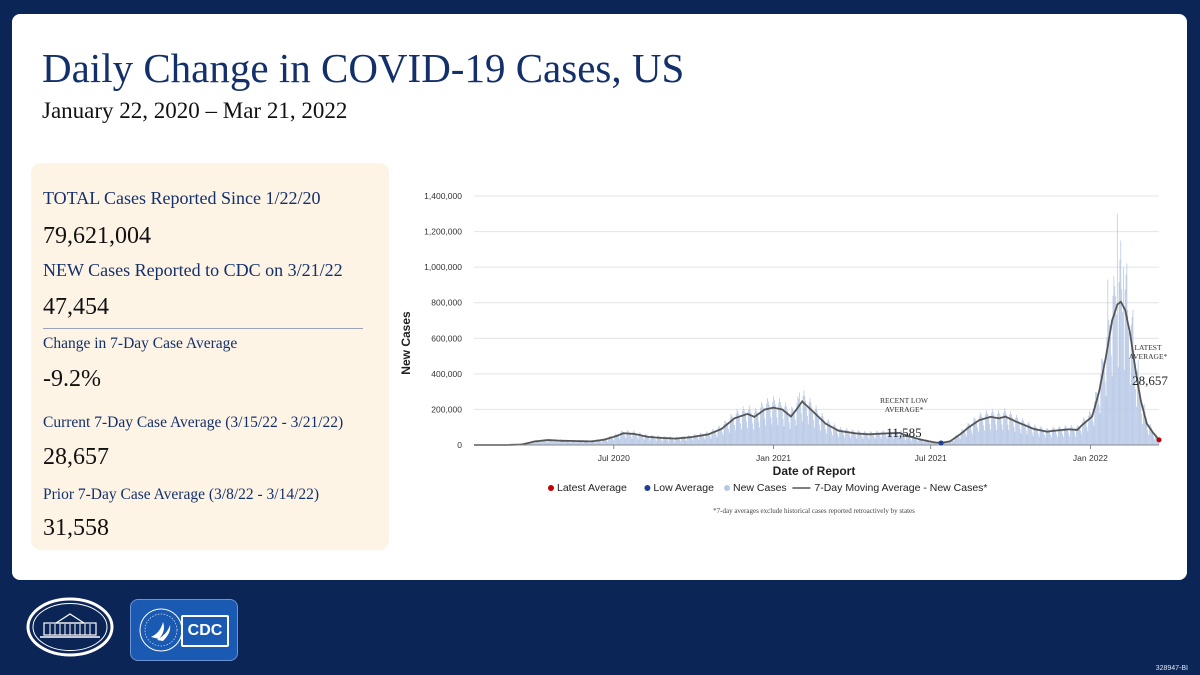 This screenshot has height=675, width=1200. What do you see at coordinates (446, 409) in the screenshot?
I see `y-tick-label: 200,000` at bounding box center [446, 409].